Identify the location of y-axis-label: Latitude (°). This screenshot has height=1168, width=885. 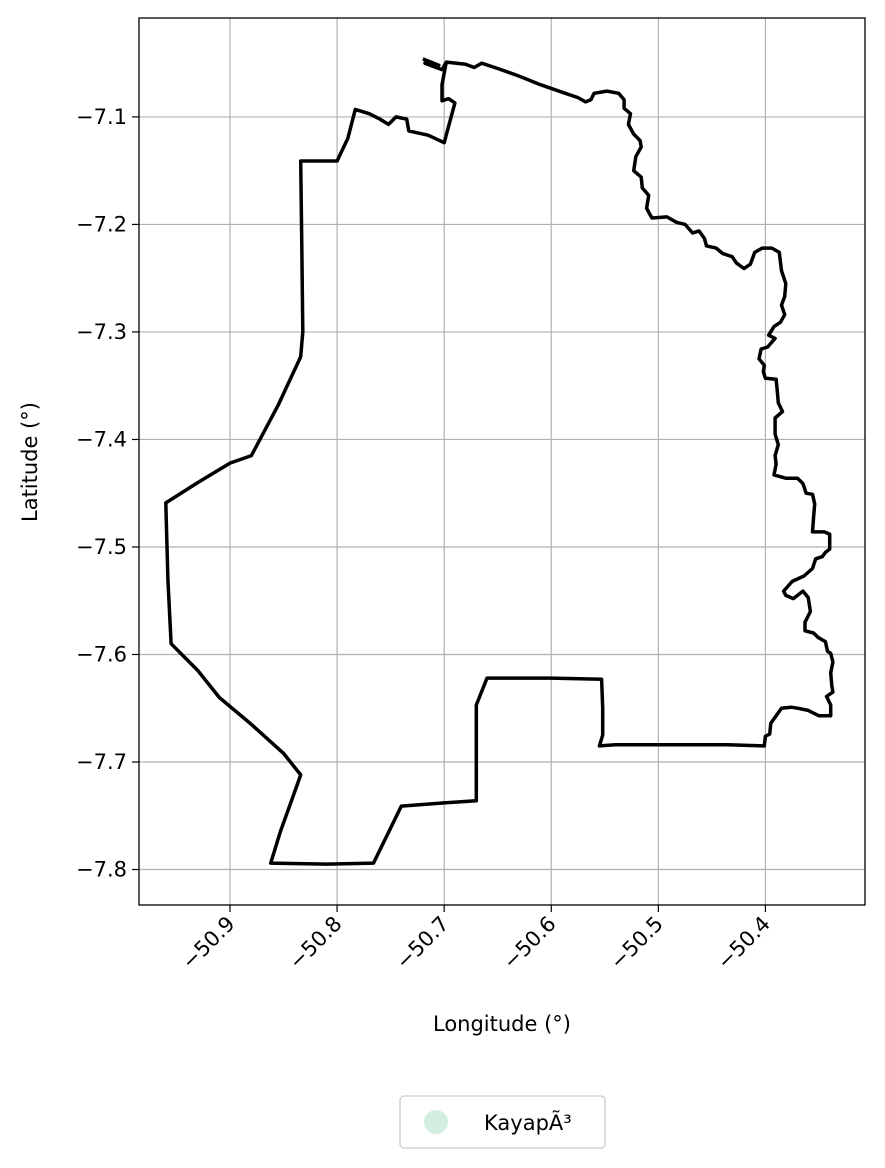
(30, 462).